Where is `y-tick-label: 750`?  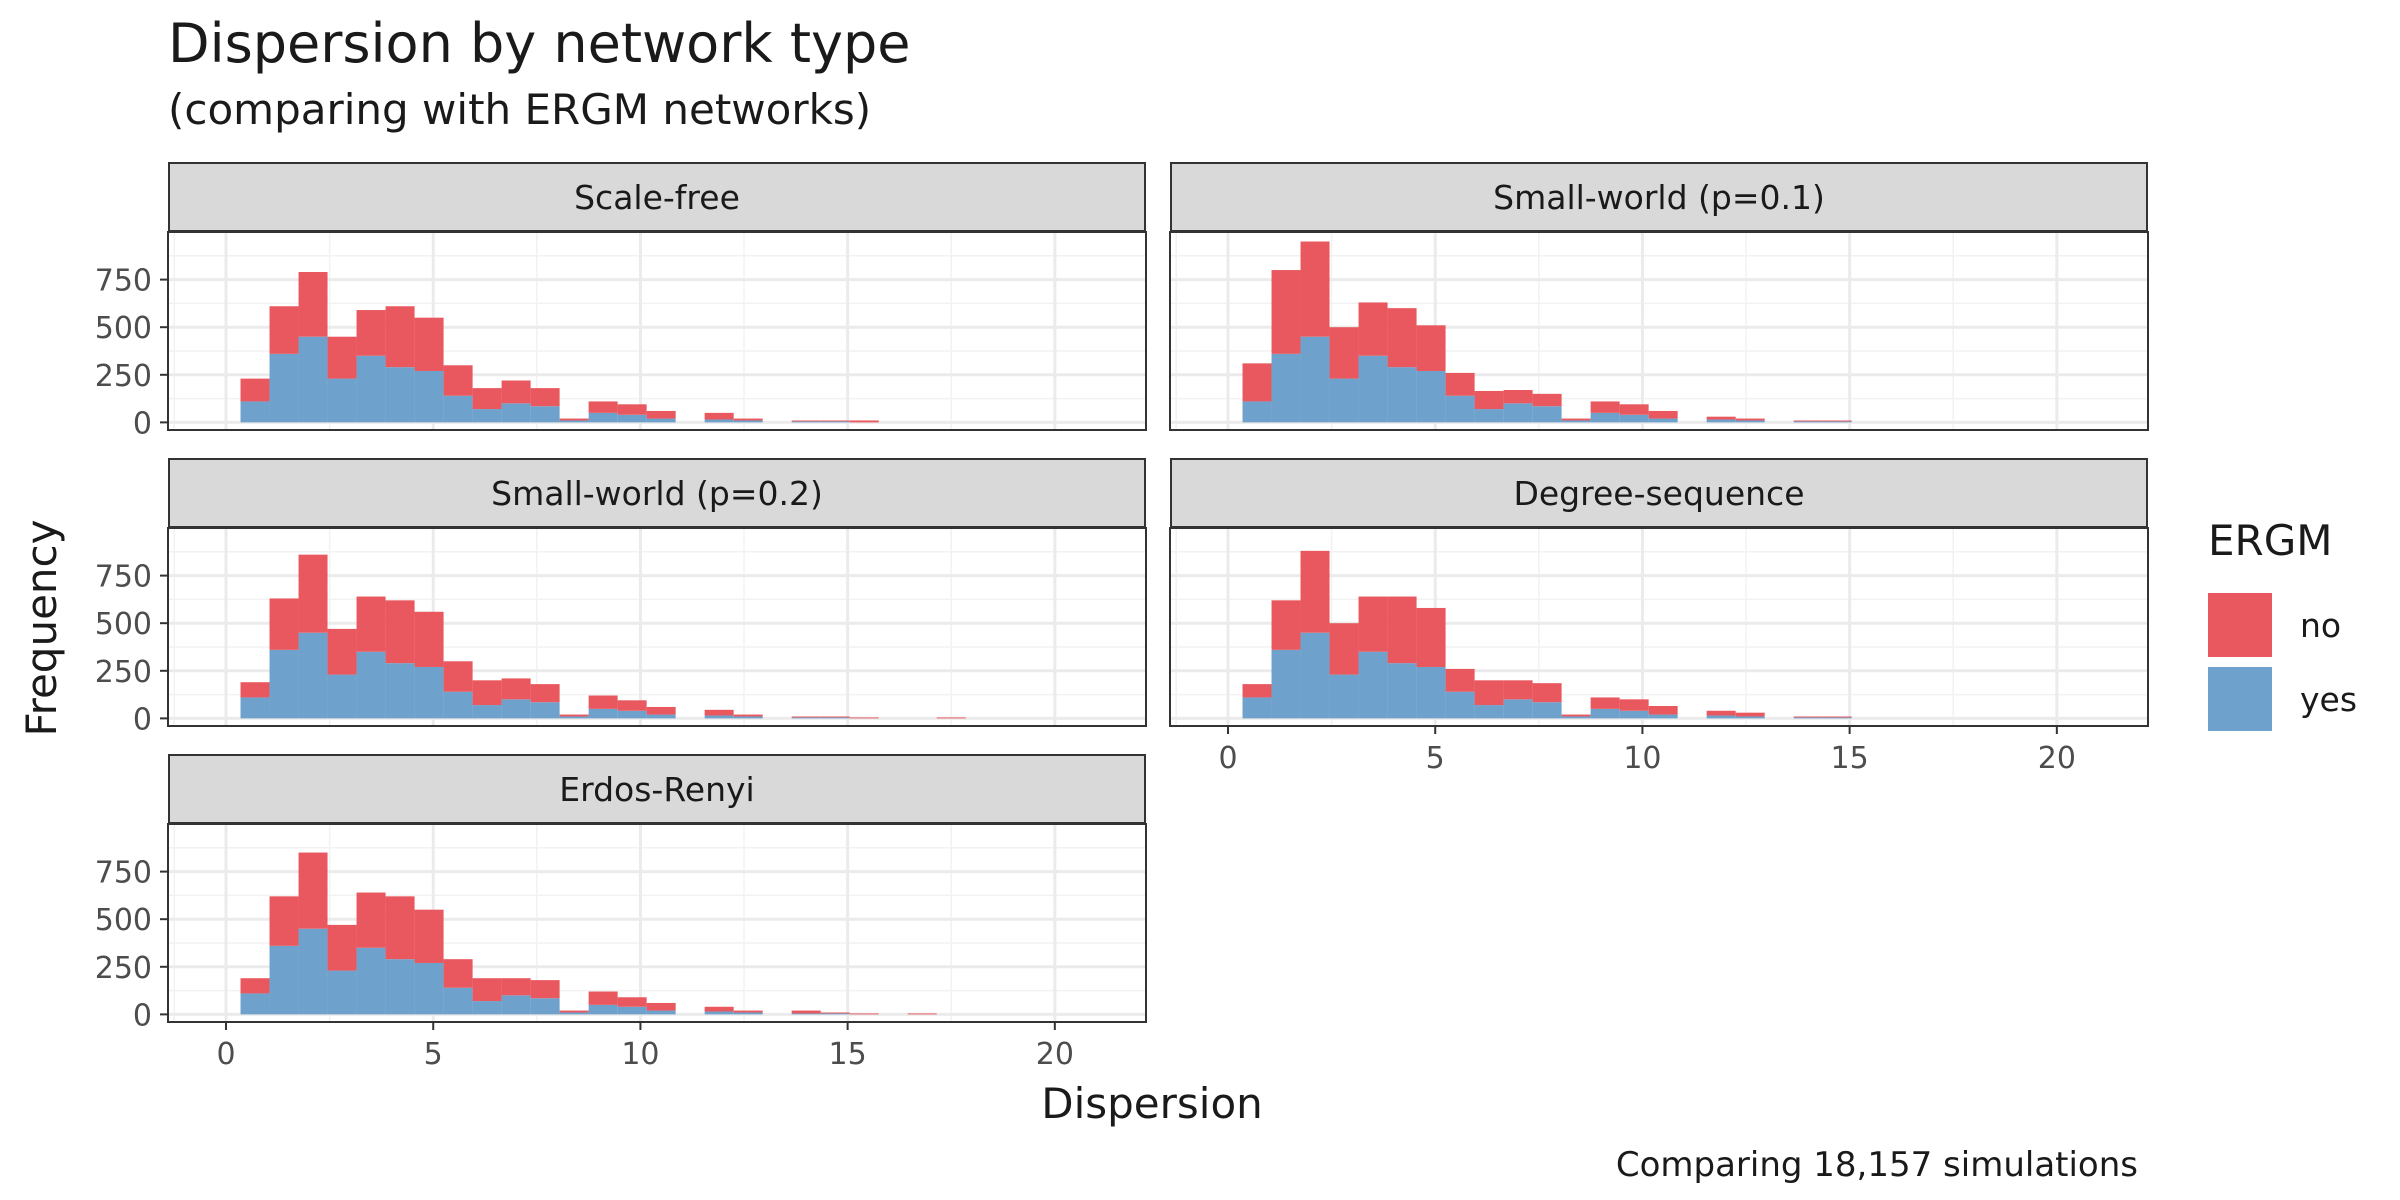 y-tick-label: 750 is located at coordinates (123, 281).